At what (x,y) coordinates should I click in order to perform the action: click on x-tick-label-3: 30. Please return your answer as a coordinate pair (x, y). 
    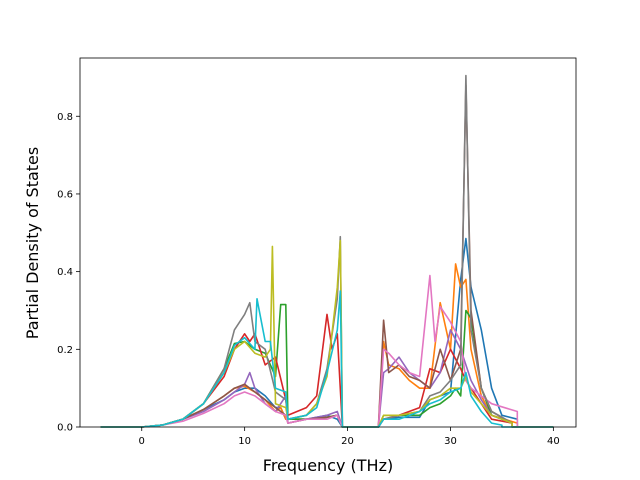
    Looking at the image, I should click on (450, 441).